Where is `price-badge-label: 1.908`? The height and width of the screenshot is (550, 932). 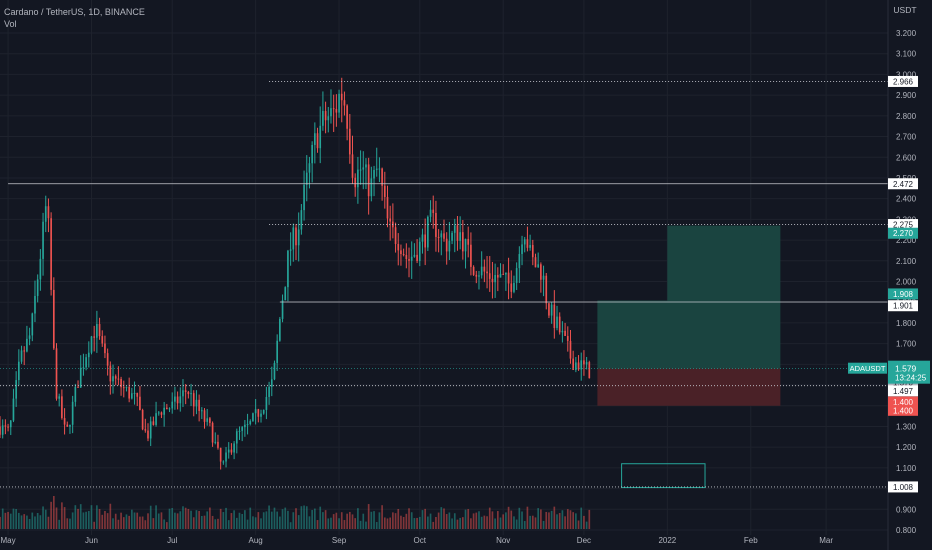
price-badge-label: 1.908 is located at coordinates (903, 294).